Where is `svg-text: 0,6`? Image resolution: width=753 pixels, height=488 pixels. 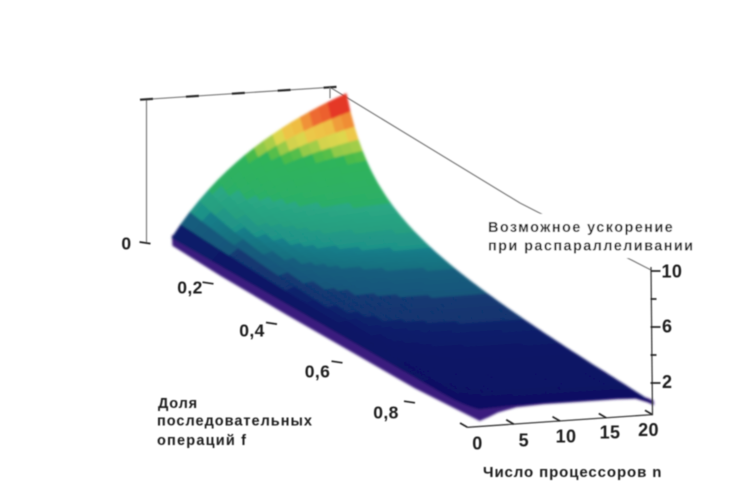
svg-text: 0,6 is located at coordinates (318, 372).